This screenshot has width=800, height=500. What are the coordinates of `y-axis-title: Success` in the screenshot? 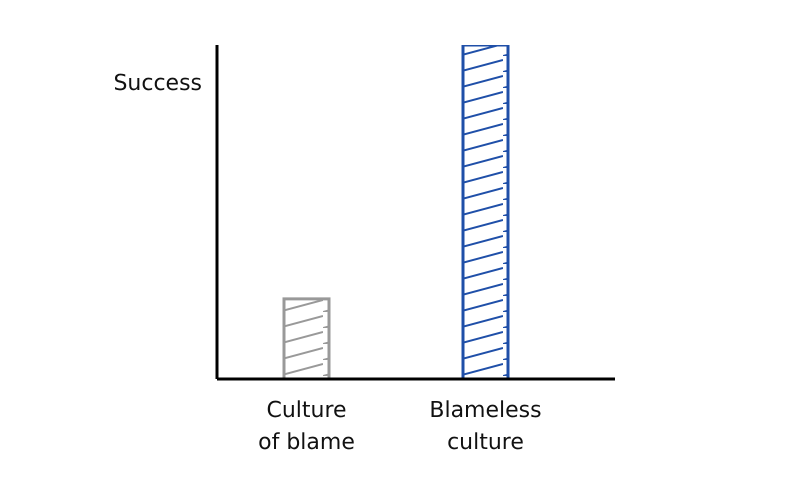 It's located at (157, 83).